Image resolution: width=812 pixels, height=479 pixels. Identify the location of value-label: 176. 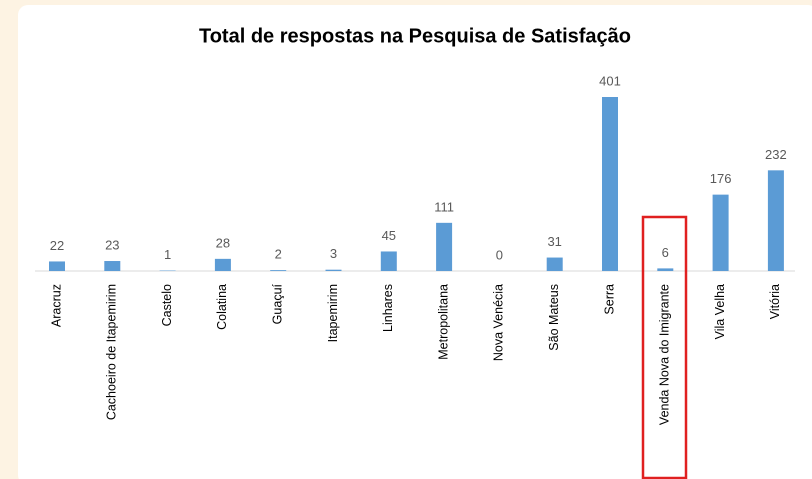
(721, 178).